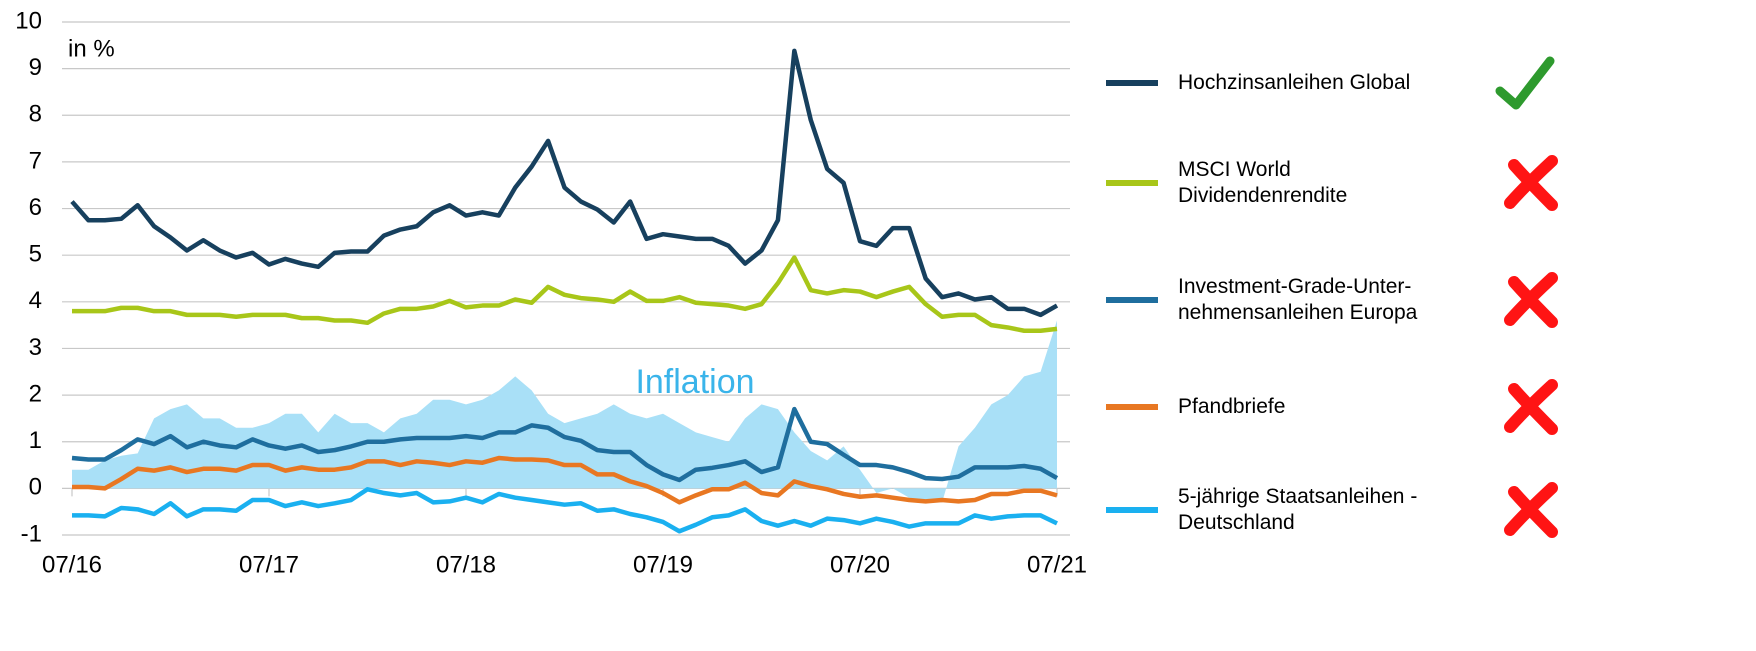 This screenshot has height=651, width=1756. Describe the element at coordinates (35, 440) in the screenshot. I see `y-tick-label: 1` at that location.